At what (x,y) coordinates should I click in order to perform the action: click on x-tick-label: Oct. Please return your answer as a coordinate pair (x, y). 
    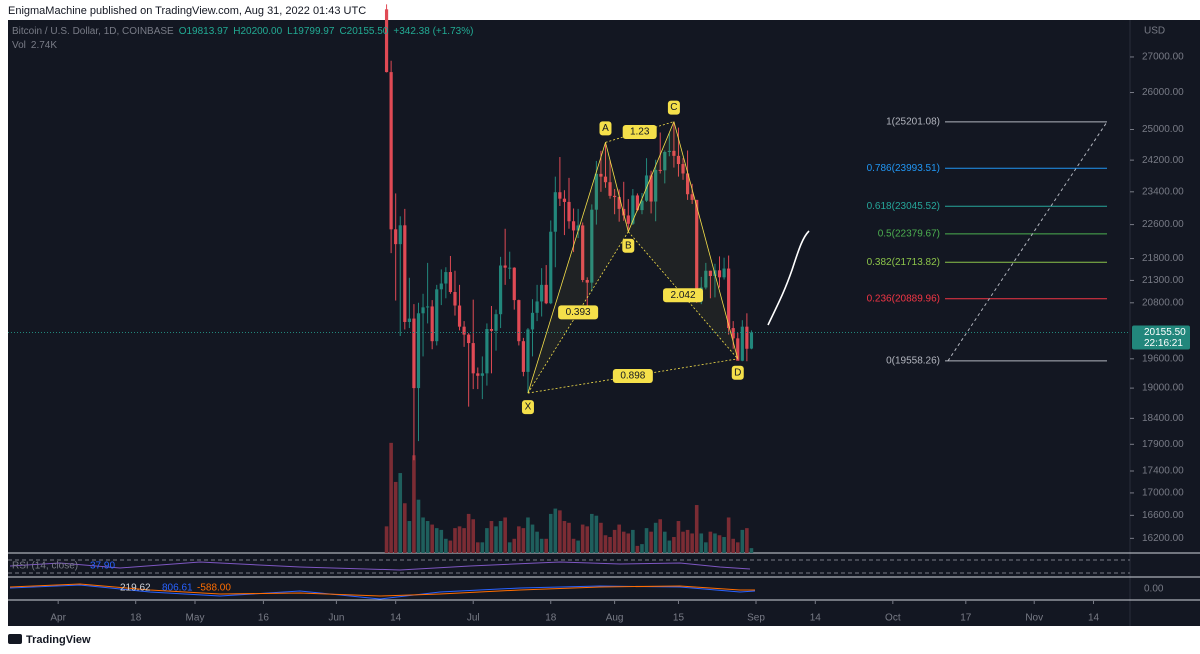
    Looking at the image, I should click on (893, 618).